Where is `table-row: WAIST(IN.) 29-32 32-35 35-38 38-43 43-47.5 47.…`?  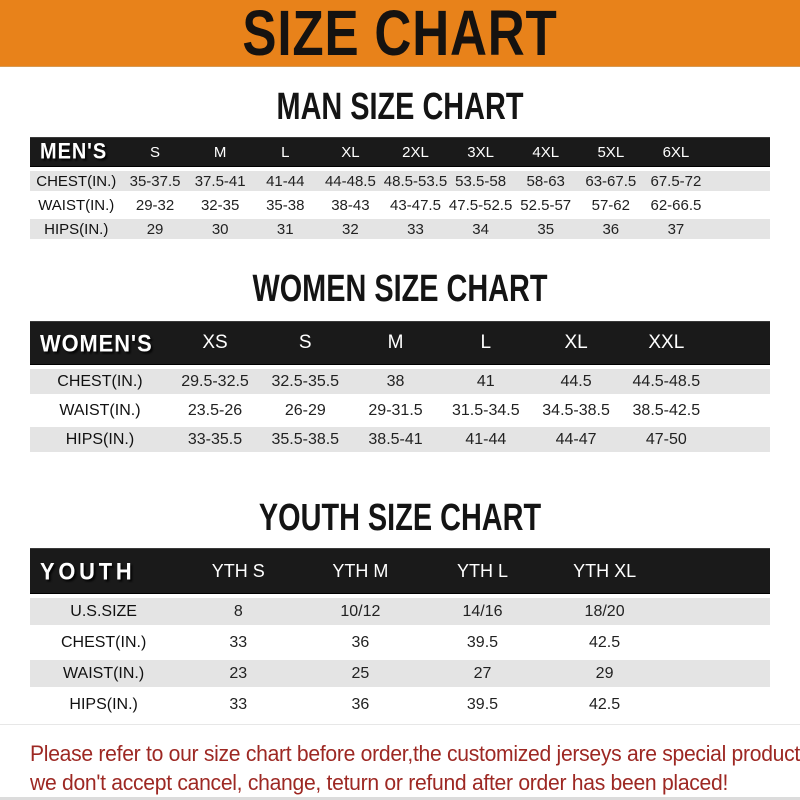
table-row: WAIST(IN.) 29-32 32-35 35-38 38-43 43-47.5 47.… is located at coordinates (400, 205).